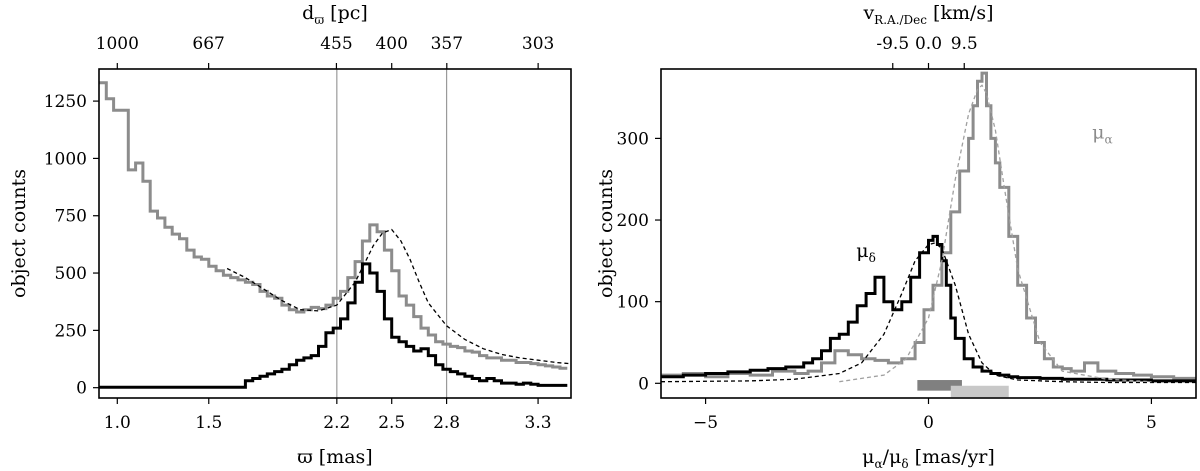 The width and height of the screenshot is (1200, 471). What do you see at coordinates (892, 457) in the screenshot?
I see `right-x-axis-label-part: /μ` at bounding box center [892, 457].